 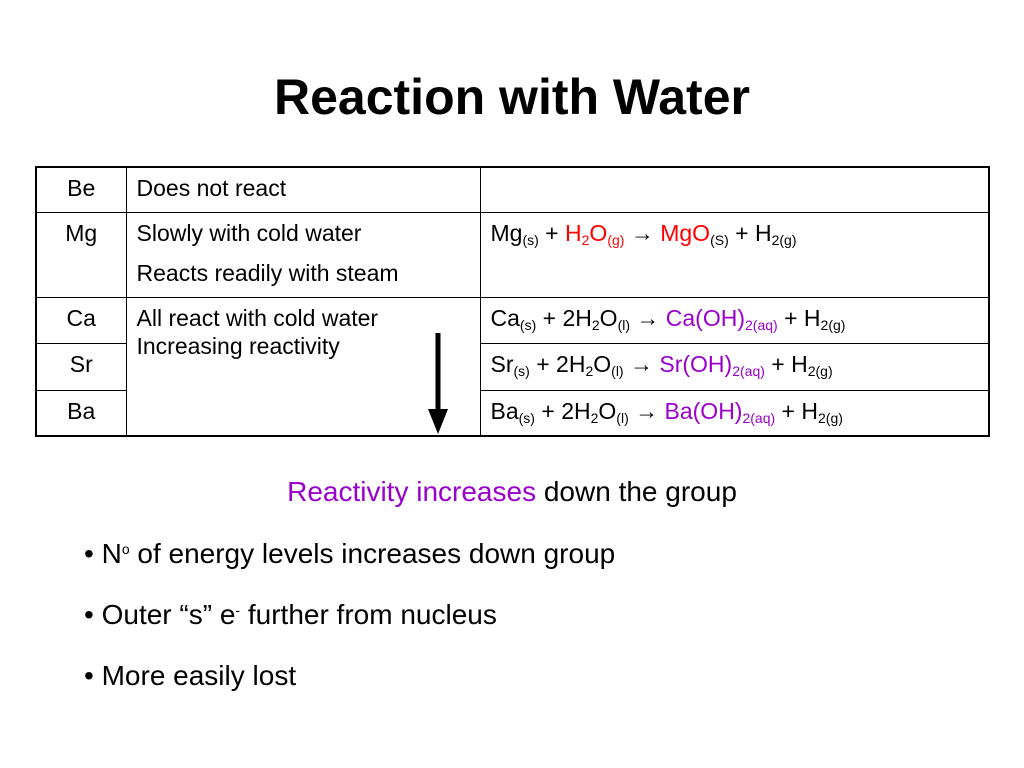 I want to click on summary-text: down the group, so click(x=636, y=491).